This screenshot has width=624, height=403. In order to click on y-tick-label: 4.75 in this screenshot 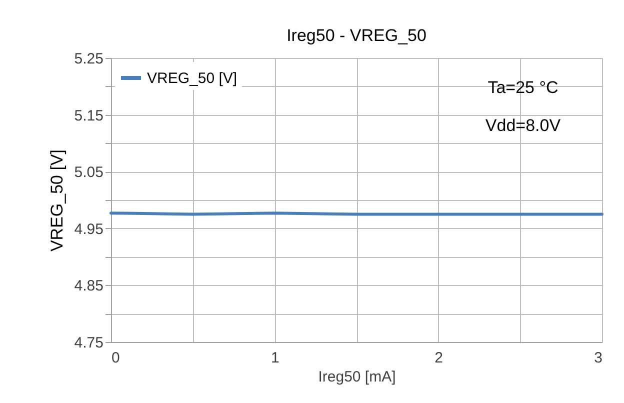, I will do `click(89, 343)`.